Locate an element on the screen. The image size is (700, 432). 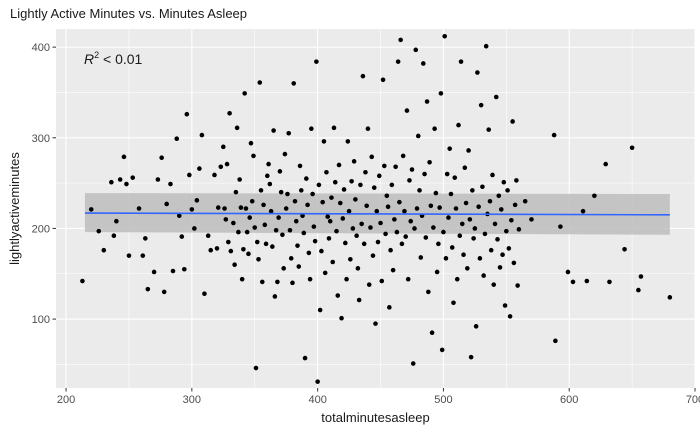
r-squared-annotation: R2 < 0.01 is located at coordinates (113, 58).